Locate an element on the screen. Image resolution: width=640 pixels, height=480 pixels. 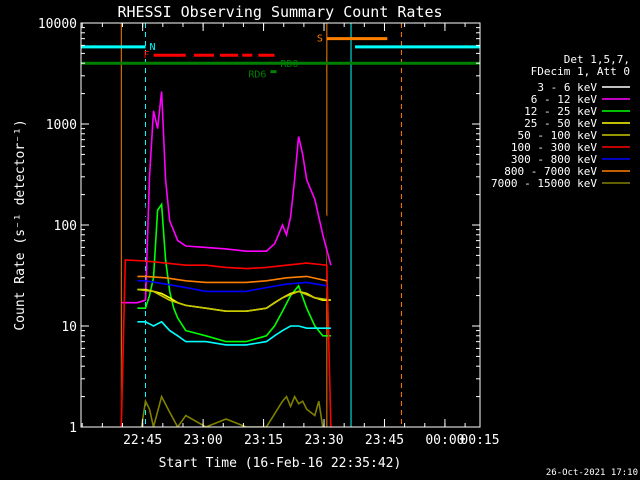
x-tick-label-1: 23:00 is located at coordinates (203, 440).